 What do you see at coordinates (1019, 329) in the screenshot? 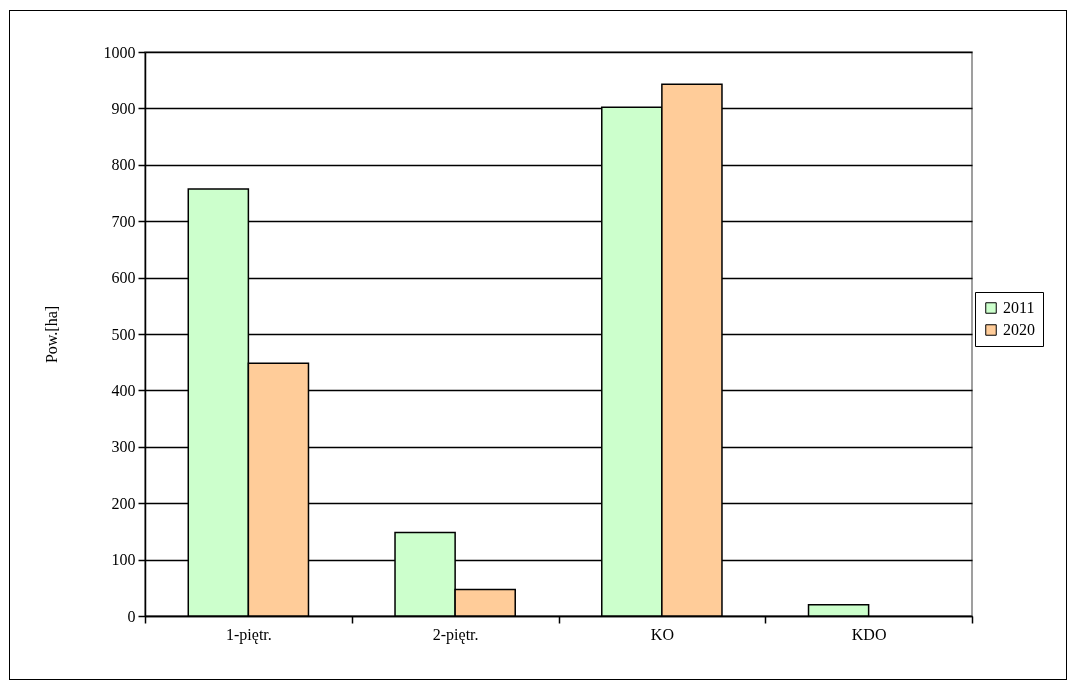
I see `legend-label: 2020` at bounding box center [1019, 329].